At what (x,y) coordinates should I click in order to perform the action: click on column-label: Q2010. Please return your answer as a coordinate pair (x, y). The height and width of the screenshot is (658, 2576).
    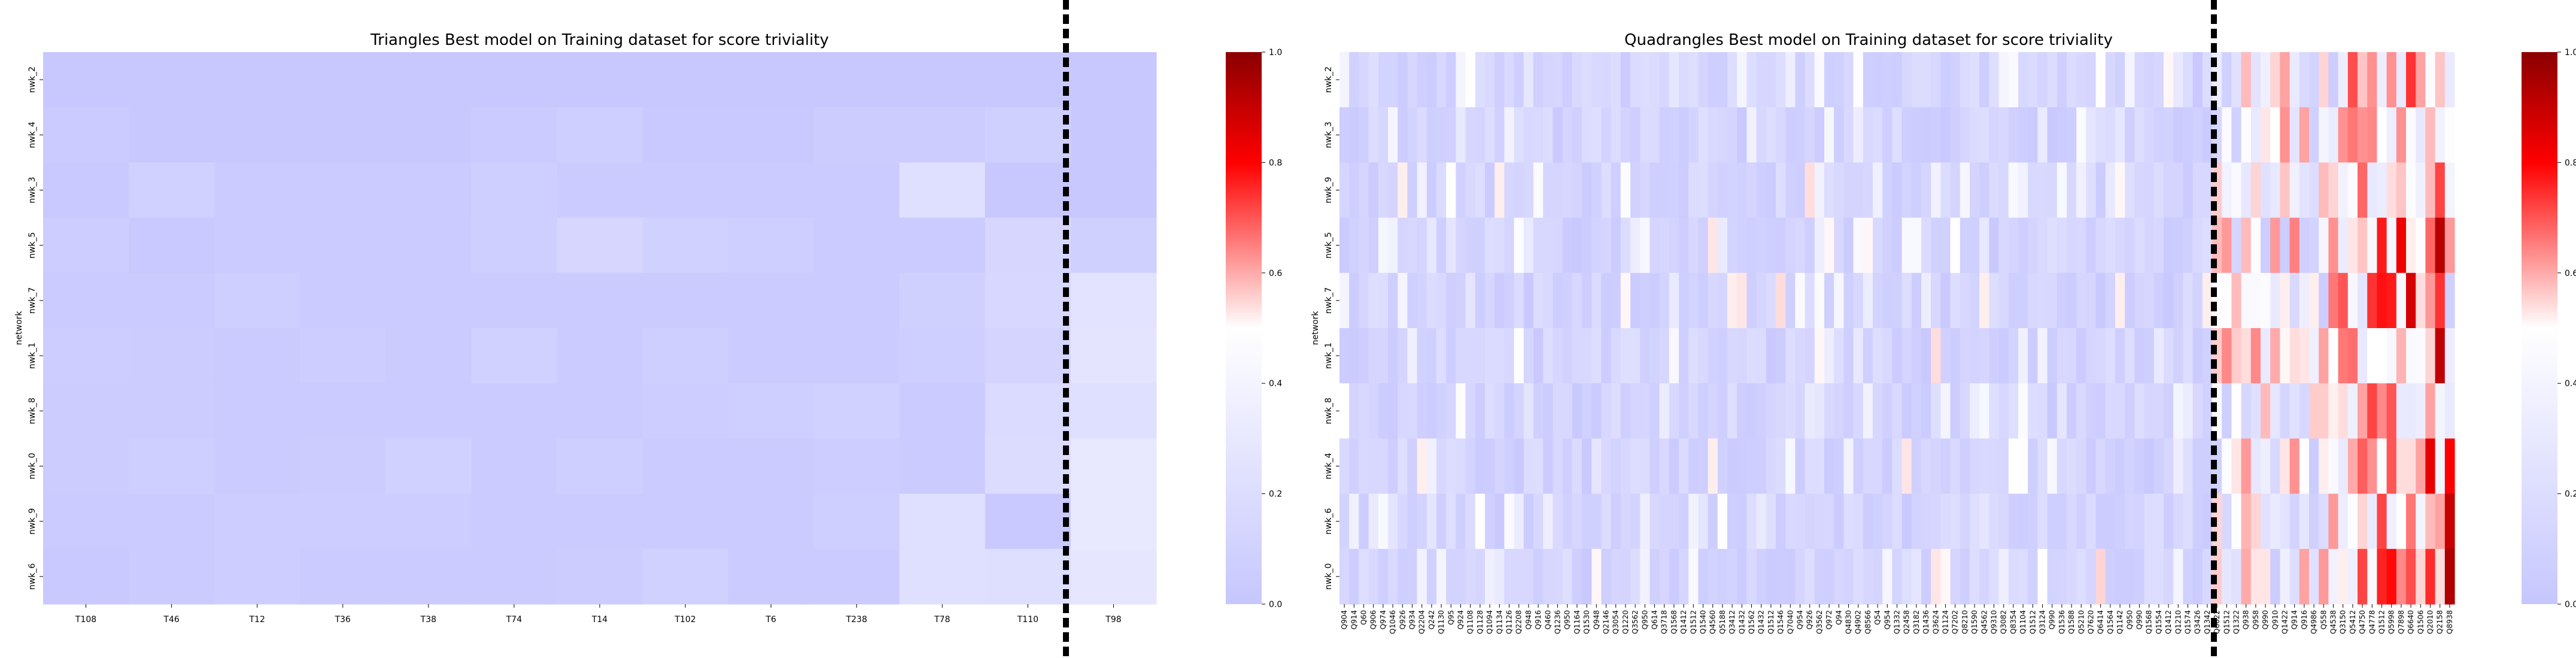
    Looking at the image, I should click on (2430, 622).